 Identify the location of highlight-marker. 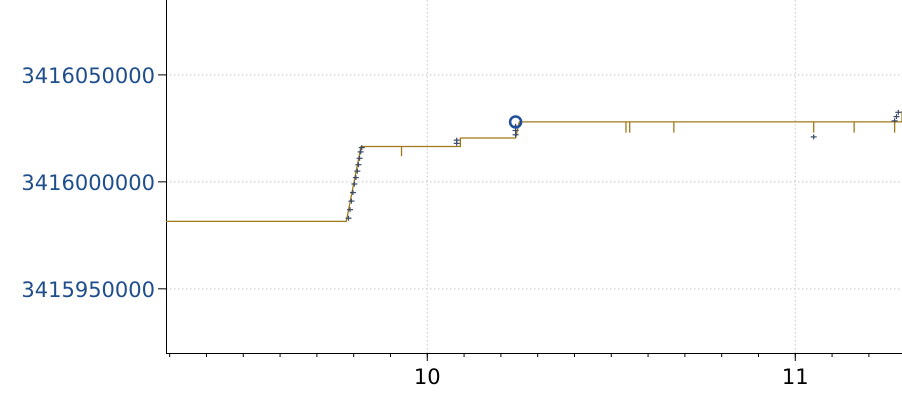
(515, 122).